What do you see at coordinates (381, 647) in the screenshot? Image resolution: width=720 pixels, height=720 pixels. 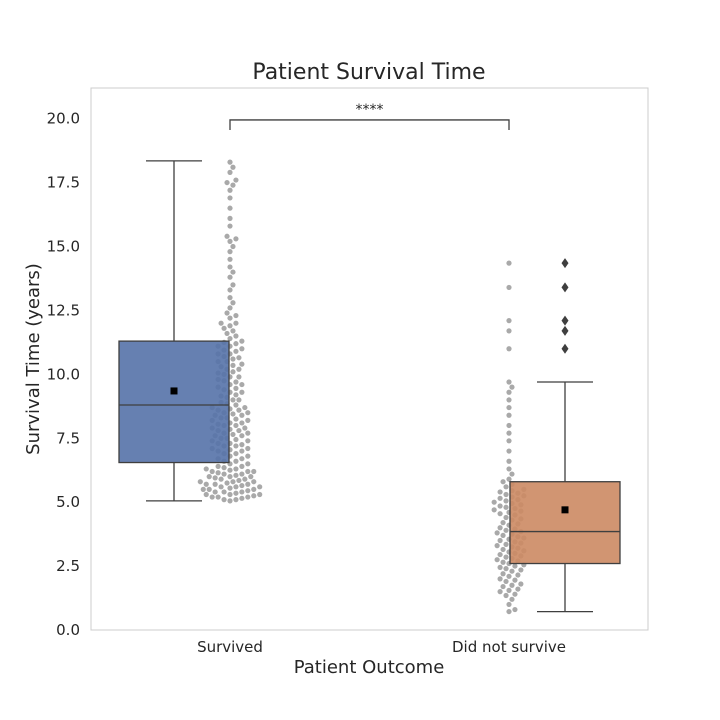 I see `x-tick-layer: Survived Did not survive` at bounding box center [381, 647].